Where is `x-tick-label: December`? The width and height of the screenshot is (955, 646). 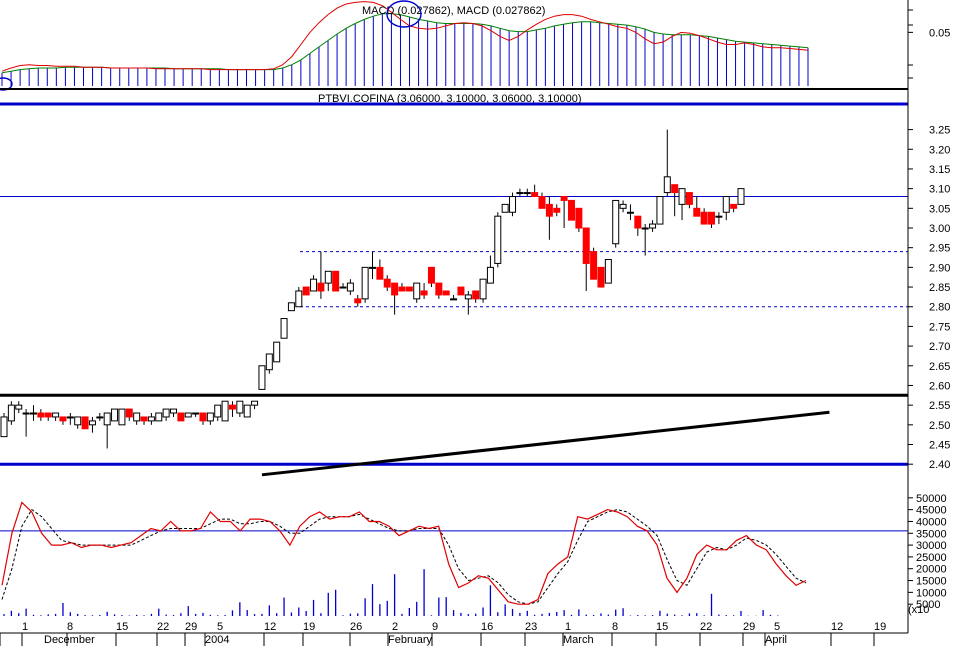 x-tick-label: December is located at coordinates (69, 640).